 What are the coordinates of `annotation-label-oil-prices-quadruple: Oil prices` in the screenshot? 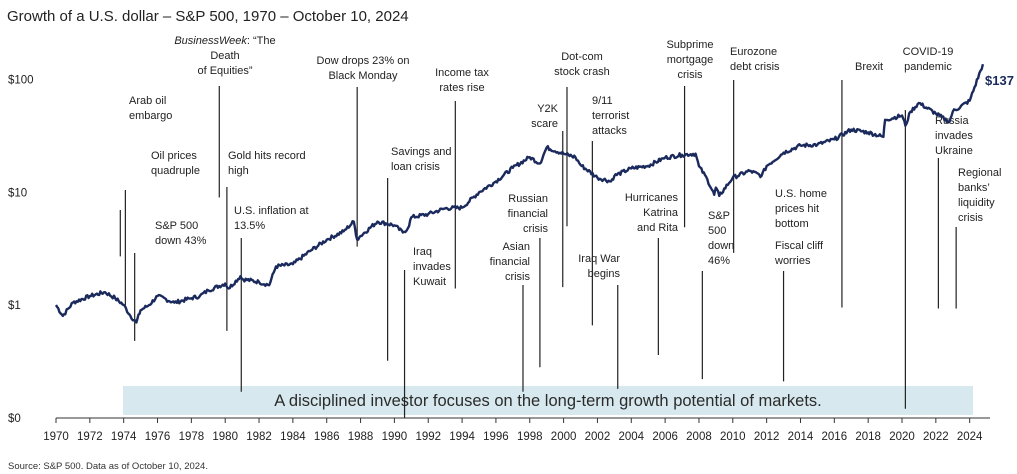 It's located at (174, 156).